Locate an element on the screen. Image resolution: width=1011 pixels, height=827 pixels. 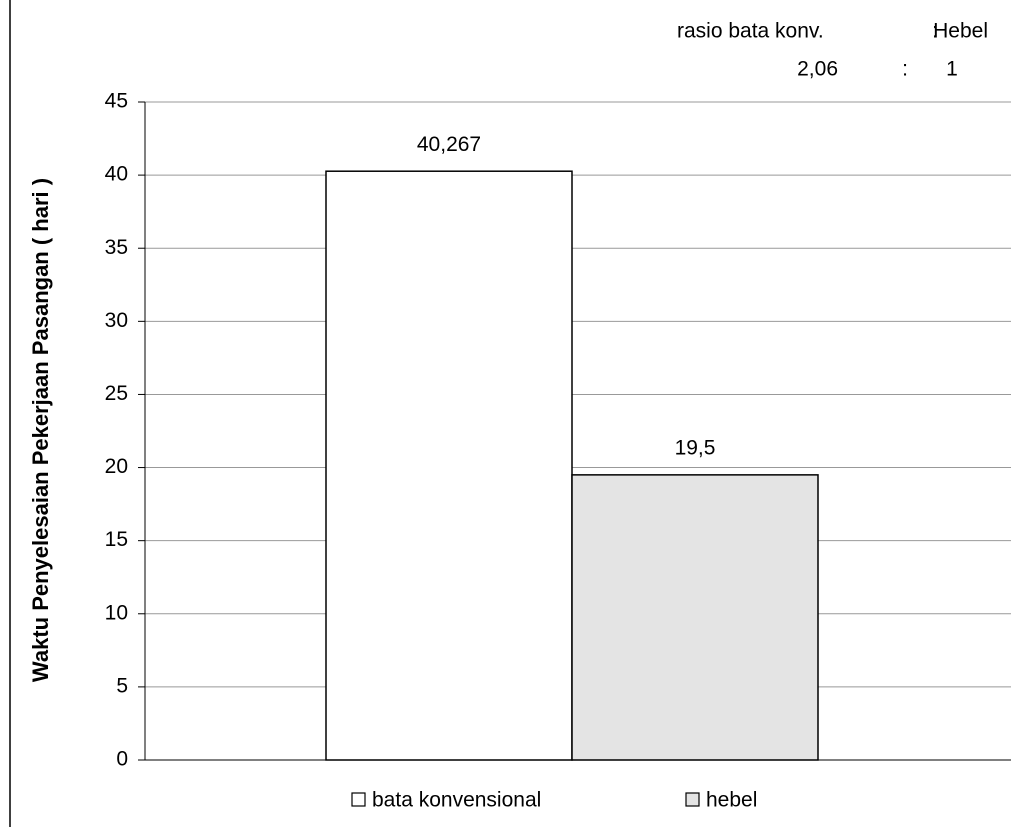
y-tick-label: 0 is located at coordinates (122, 759).